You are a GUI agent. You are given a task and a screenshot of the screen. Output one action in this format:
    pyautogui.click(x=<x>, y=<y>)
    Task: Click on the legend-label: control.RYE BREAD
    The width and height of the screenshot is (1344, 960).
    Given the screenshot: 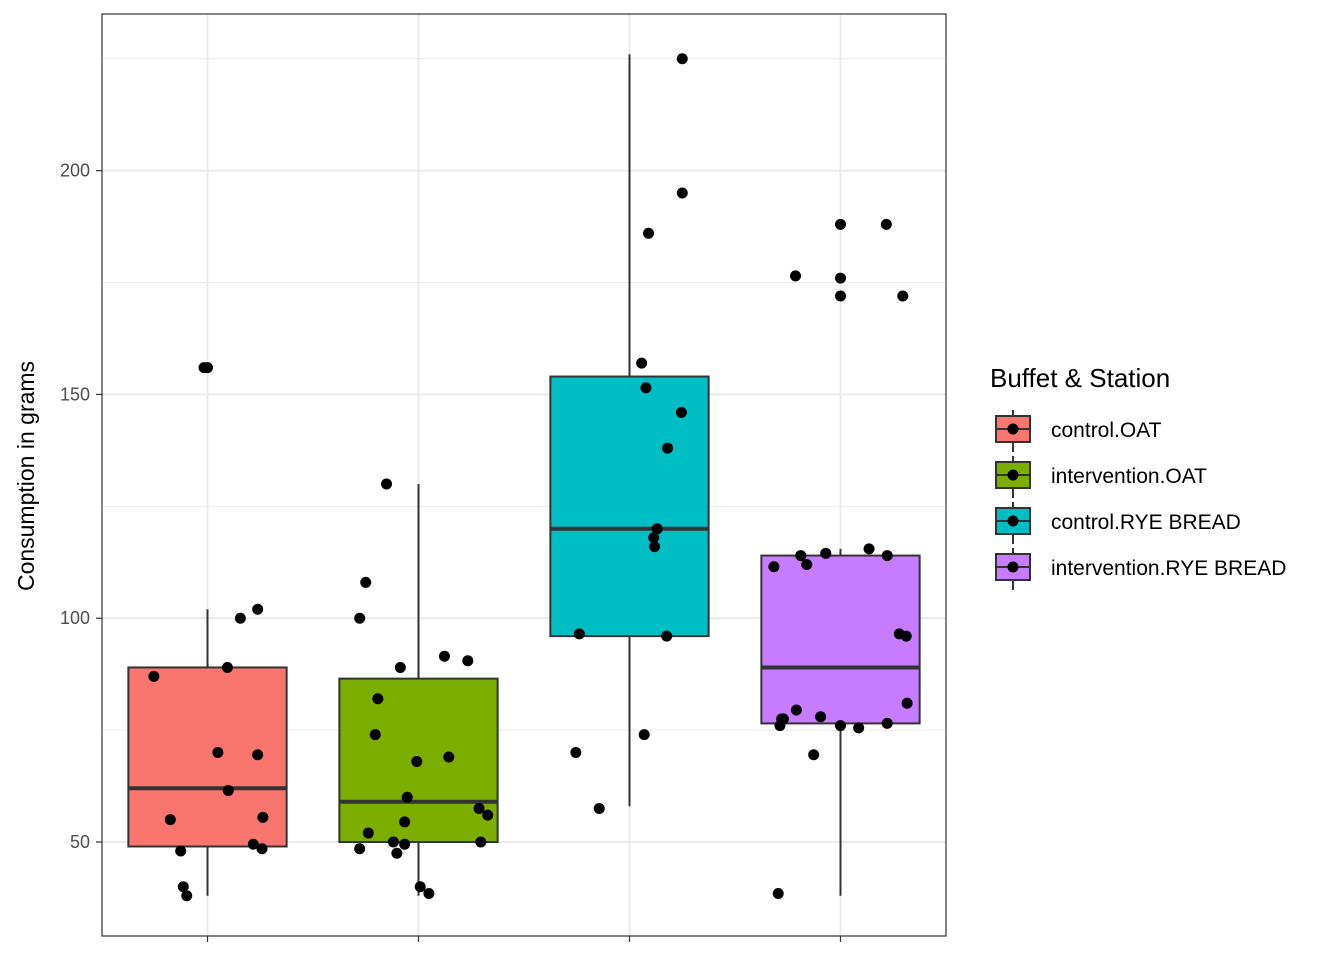 What is the action you would take?
    pyautogui.click(x=1146, y=522)
    